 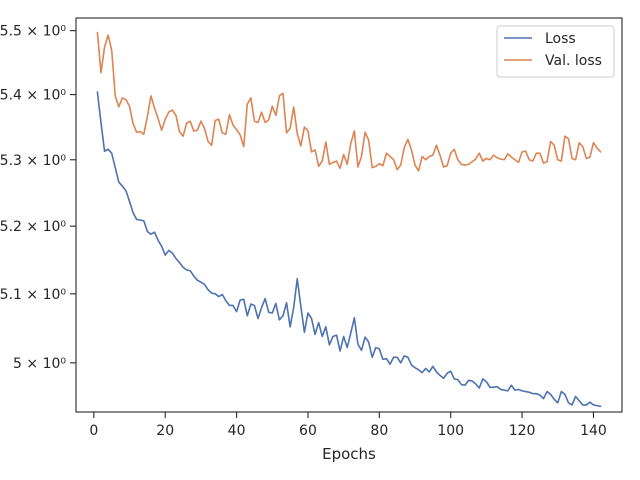 I want to click on y-tick-label: 5.1 × 10⁰, so click(x=33, y=295).